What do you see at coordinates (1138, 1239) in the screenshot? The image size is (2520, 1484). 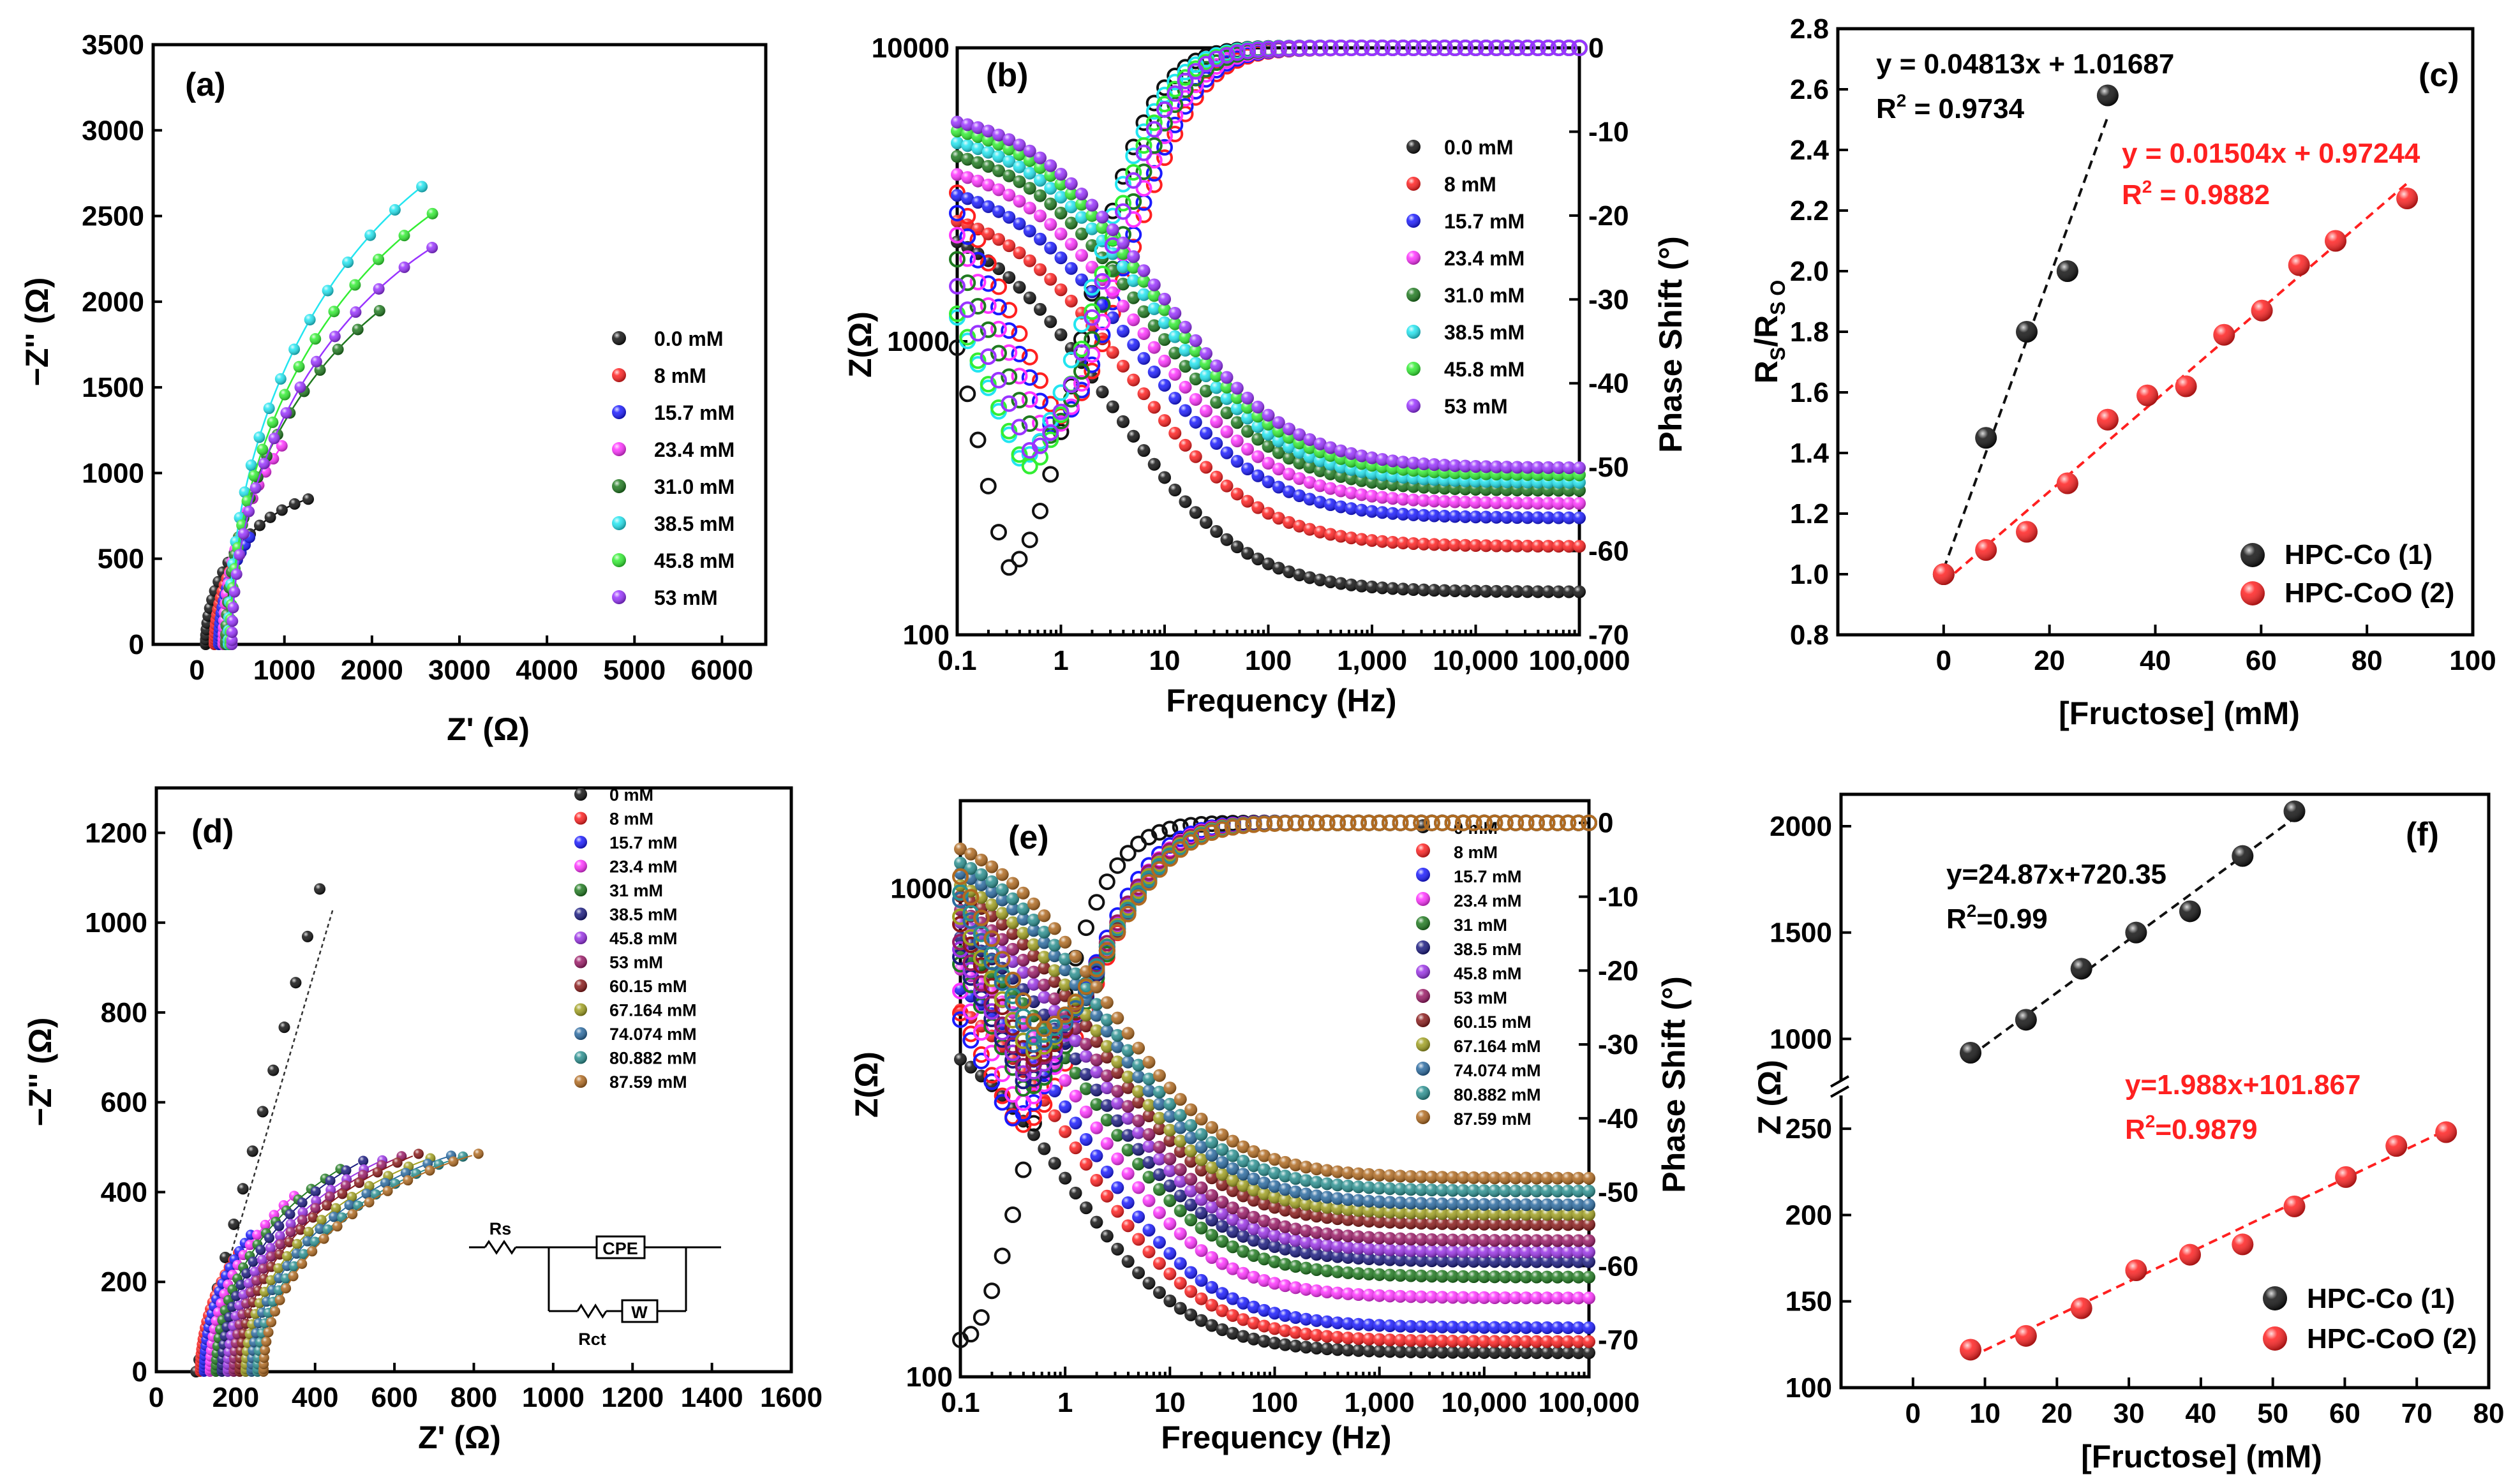 I see `panel-e-z-point-1-17-shade` at bounding box center [1138, 1239].